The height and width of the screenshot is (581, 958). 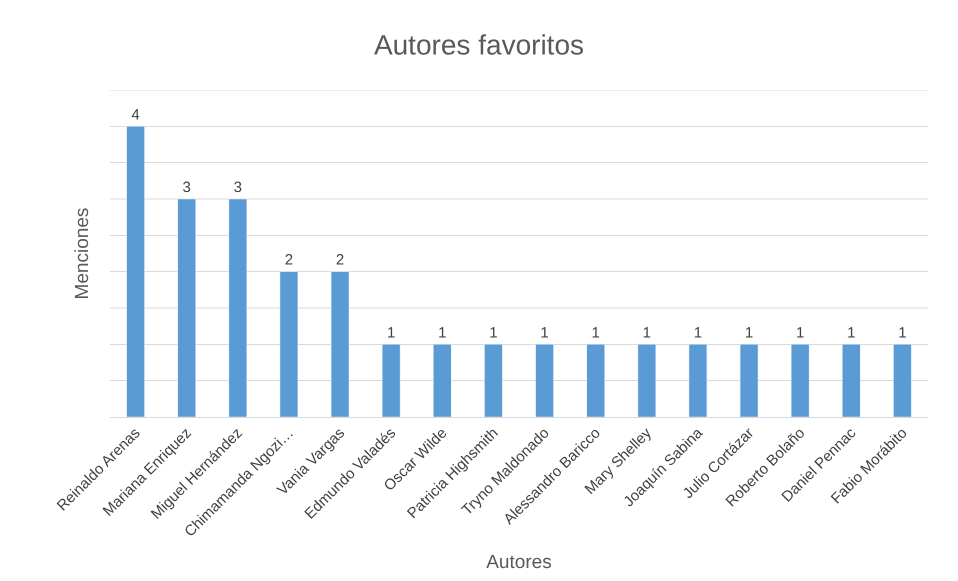 What do you see at coordinates (479, 44) in the screenshot?
I see `chart-title: Autores favoritos` at bounding box center [479, 44].